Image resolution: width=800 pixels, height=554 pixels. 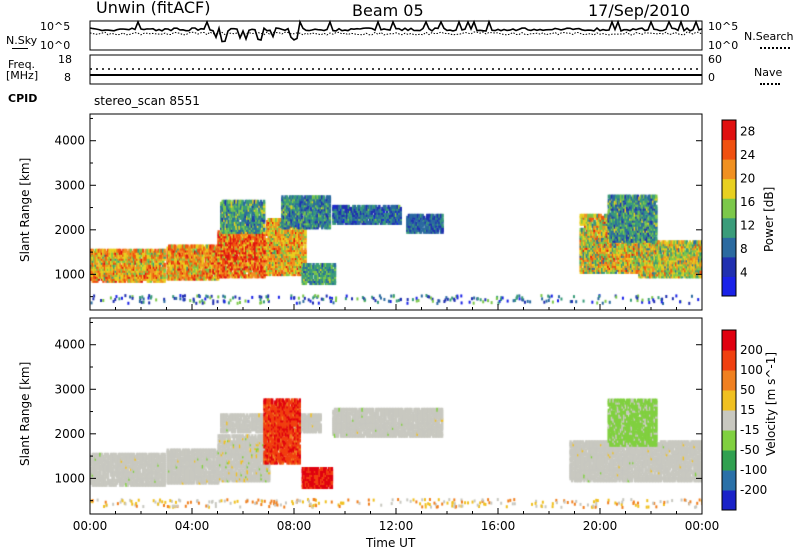 I want to click on colorbar-tick-label: 100, so click(x=751, y=370).